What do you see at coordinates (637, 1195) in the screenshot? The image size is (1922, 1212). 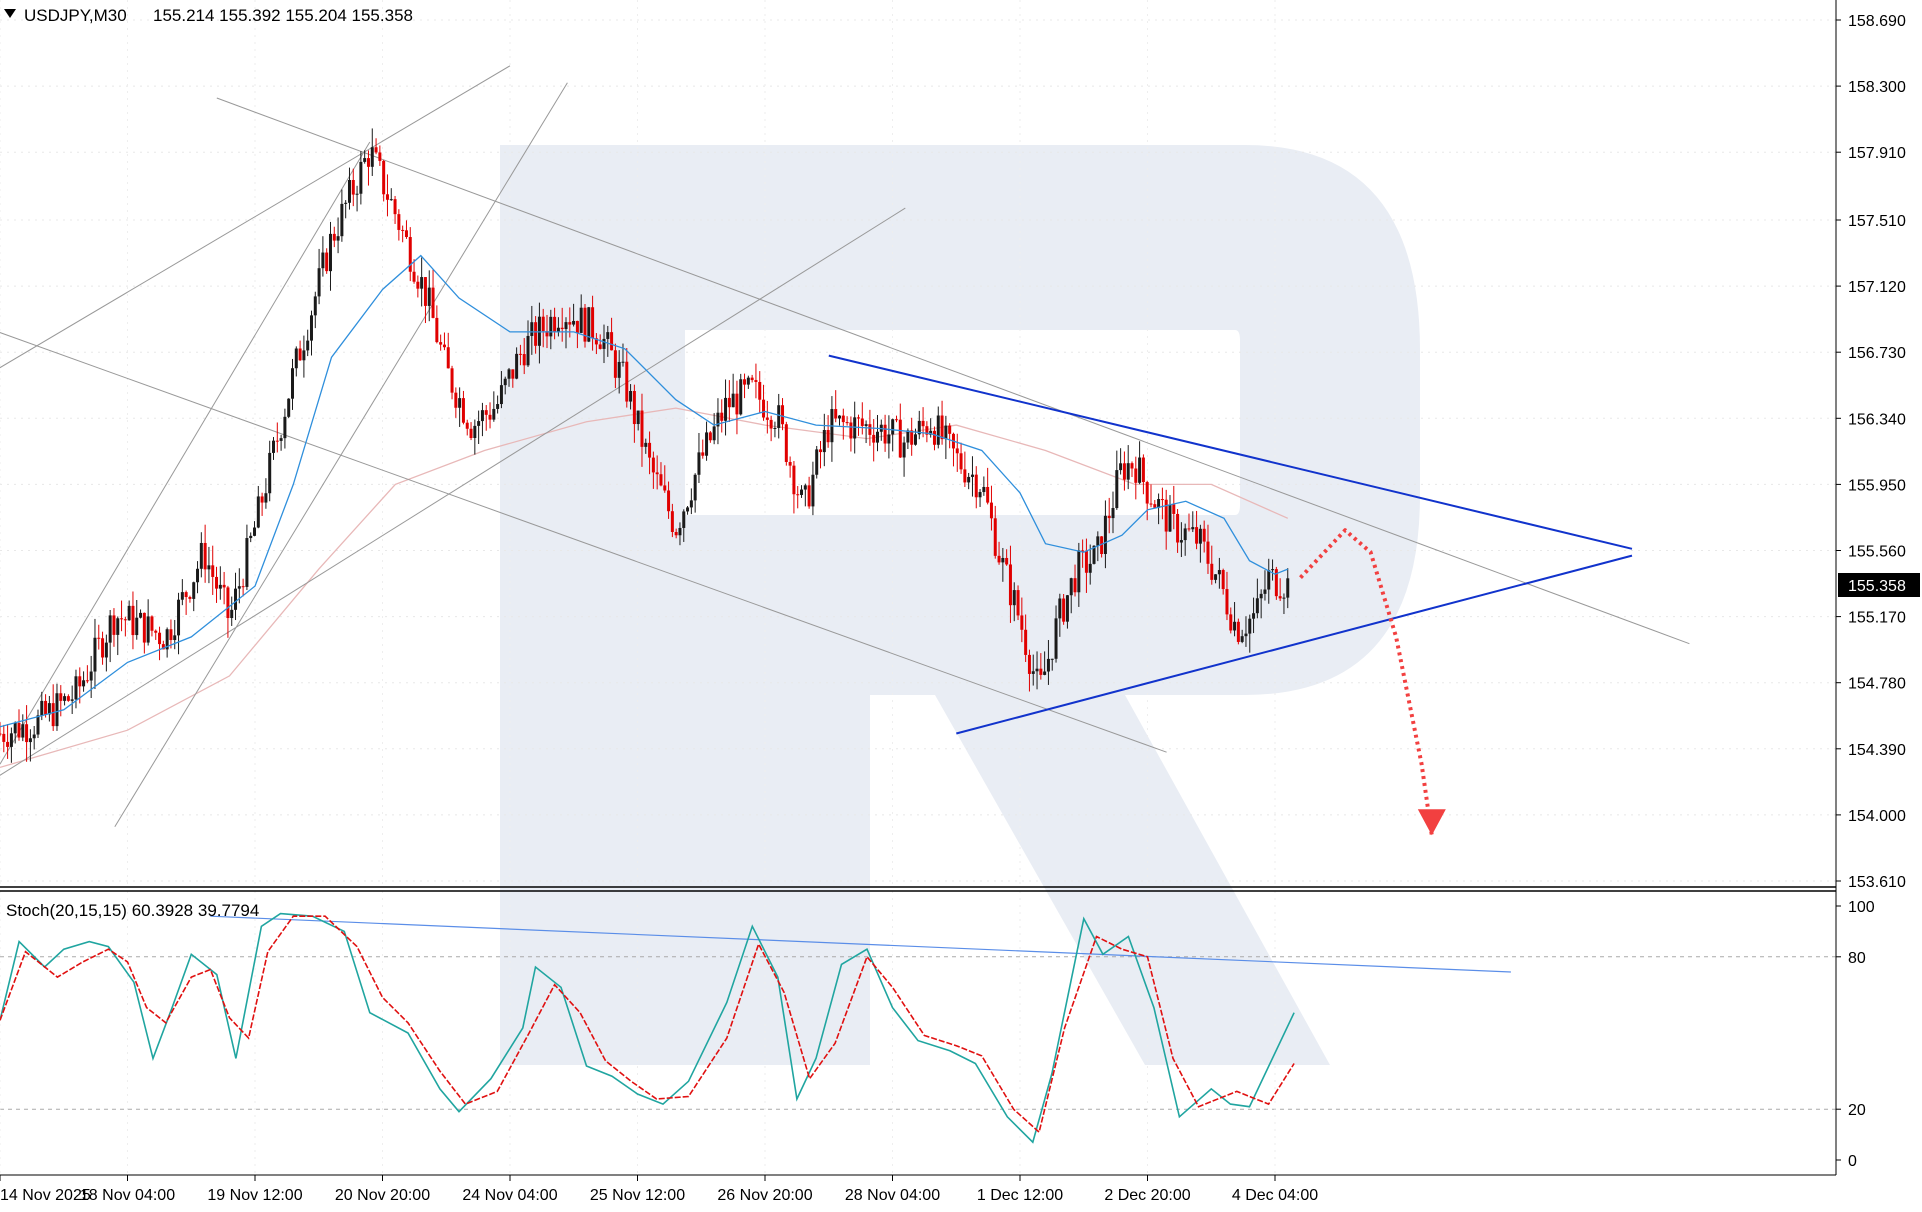 I see `time-tick-label: 25 Nov 12:00` at bounding box center [637, 1195].